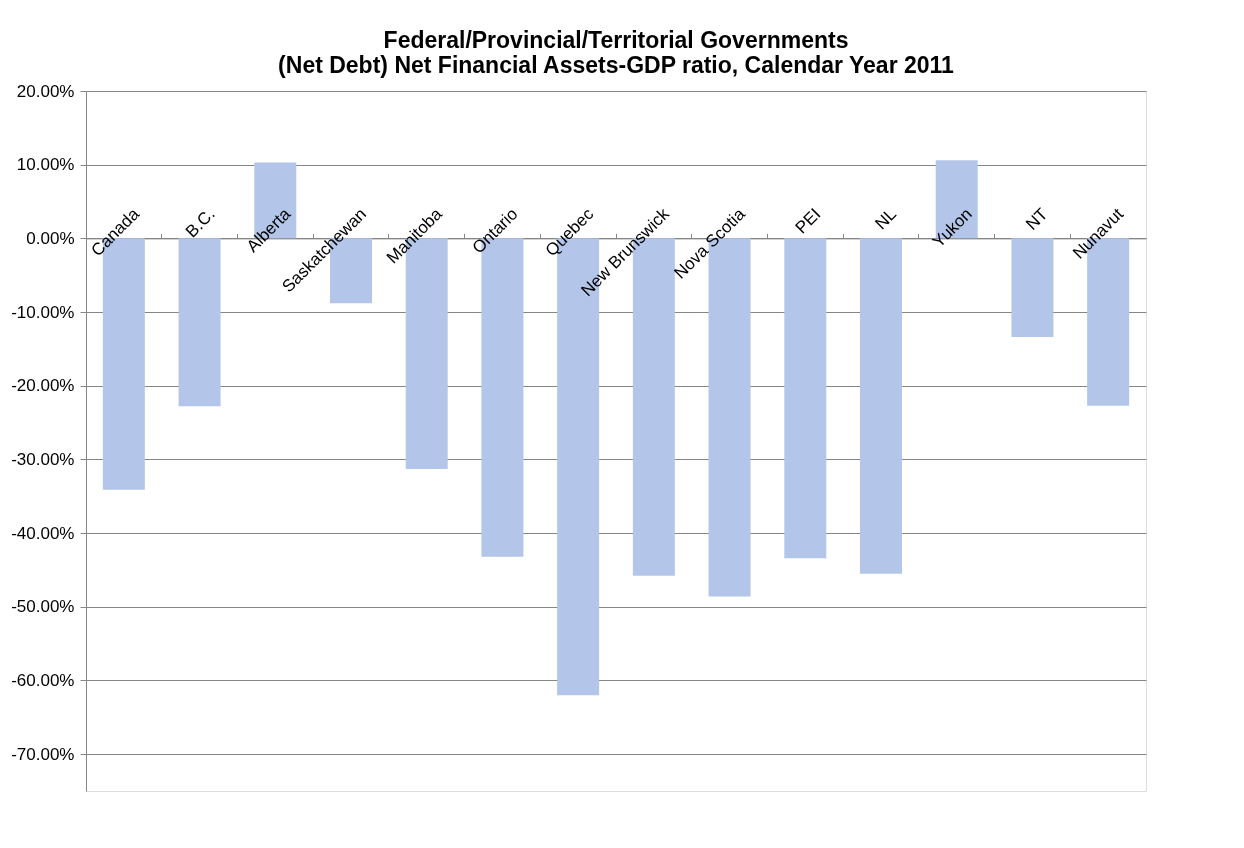 Image resolution: width=1244 pixels, height=848 pixels. I want to click on y-tick-label: -20.00%, so click(43, 386).